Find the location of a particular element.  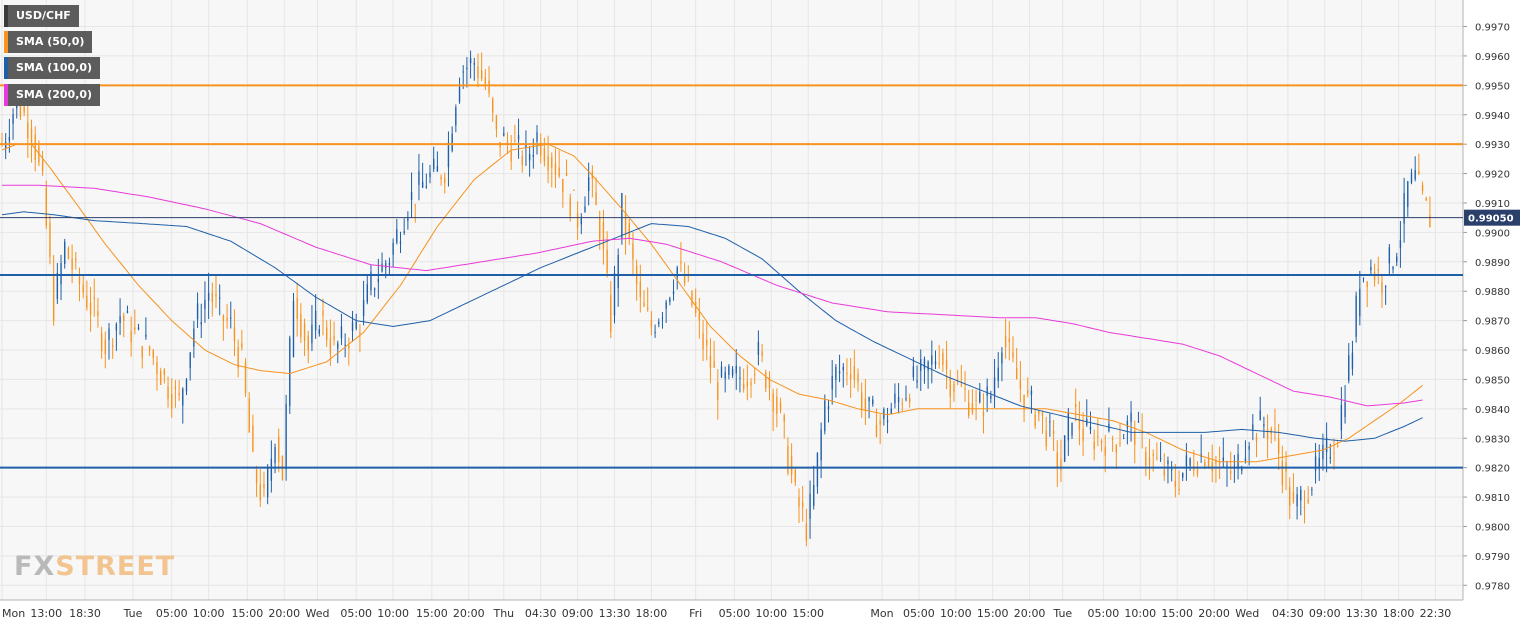

x-tick-label: 15:00 is located at coordinates (248, 613).